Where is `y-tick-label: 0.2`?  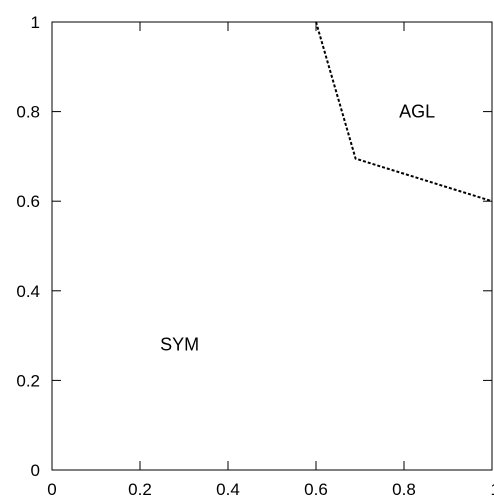
y-tick-label: 0.2 is located at coordinates (28, 380).